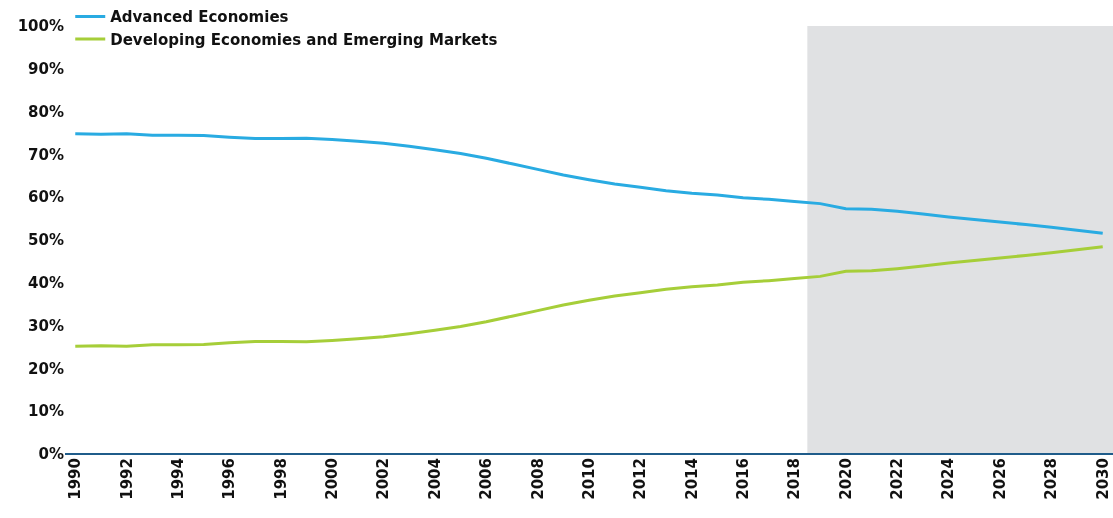 Image resolution: width=1113 pixels, height=518 pixels. I want to click on x-tick-label: 1996, so click(229, 479).